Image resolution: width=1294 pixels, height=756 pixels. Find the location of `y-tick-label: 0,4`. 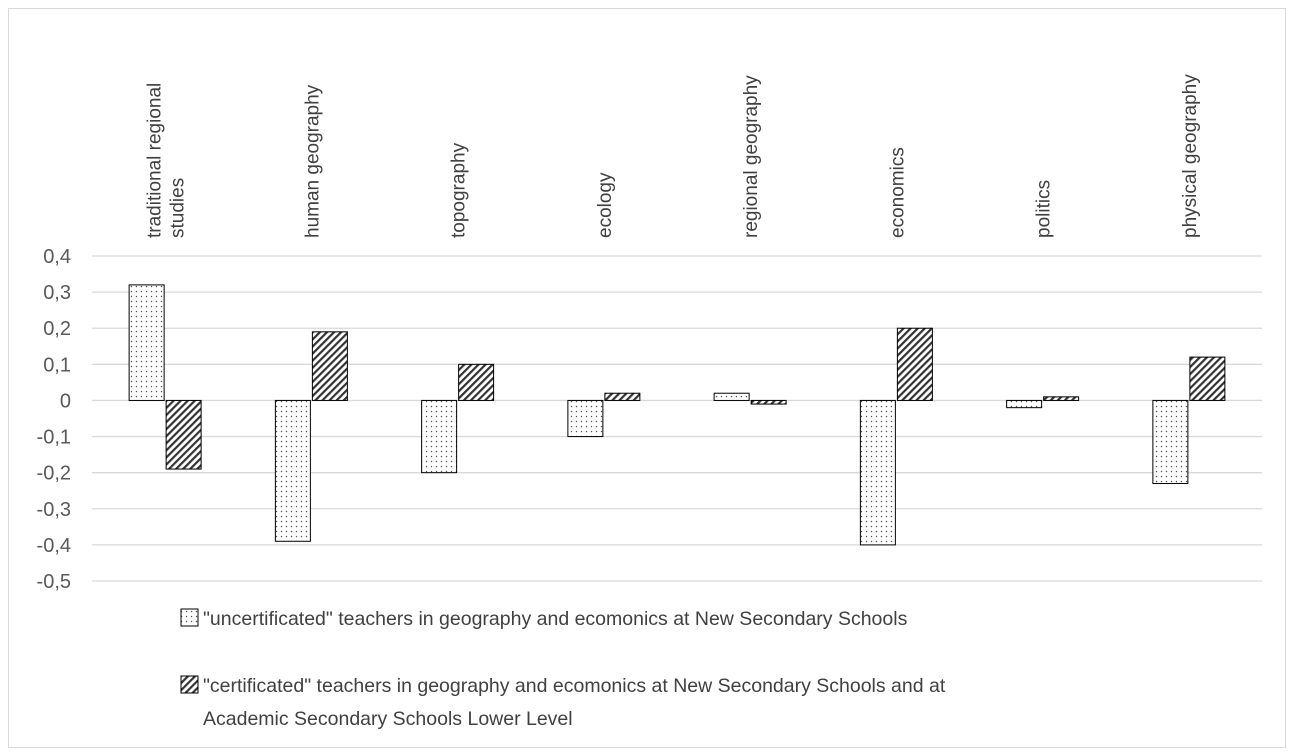

y-tick-label: 0,4 is located at coordinates (57, 257).